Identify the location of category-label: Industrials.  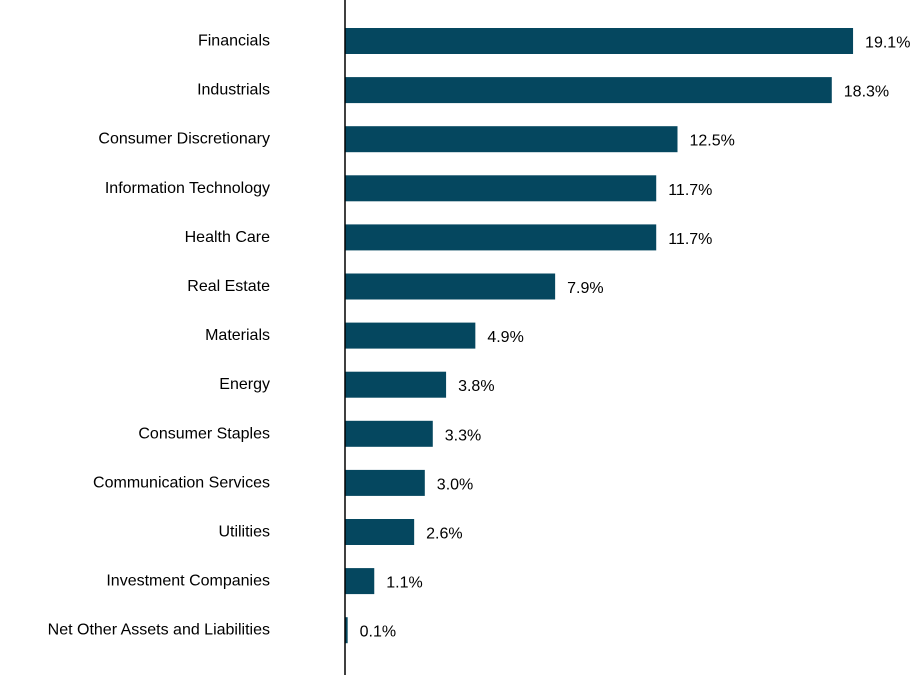
(233, 90).